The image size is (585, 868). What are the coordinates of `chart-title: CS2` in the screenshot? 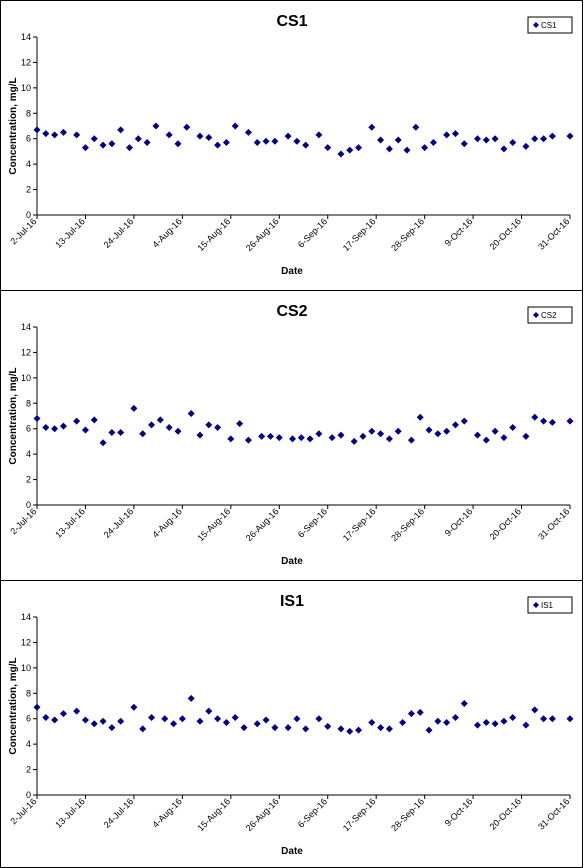 It's located at (291, 311).